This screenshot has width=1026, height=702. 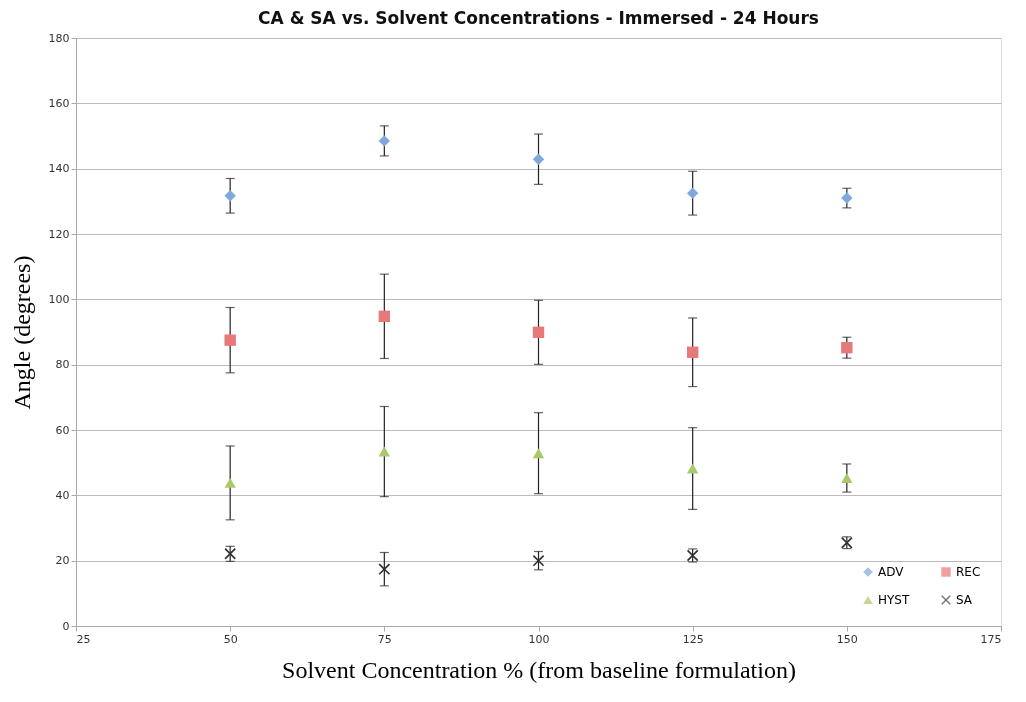 I want to click on y-tick-label: 0, so click(x=66, y=626).